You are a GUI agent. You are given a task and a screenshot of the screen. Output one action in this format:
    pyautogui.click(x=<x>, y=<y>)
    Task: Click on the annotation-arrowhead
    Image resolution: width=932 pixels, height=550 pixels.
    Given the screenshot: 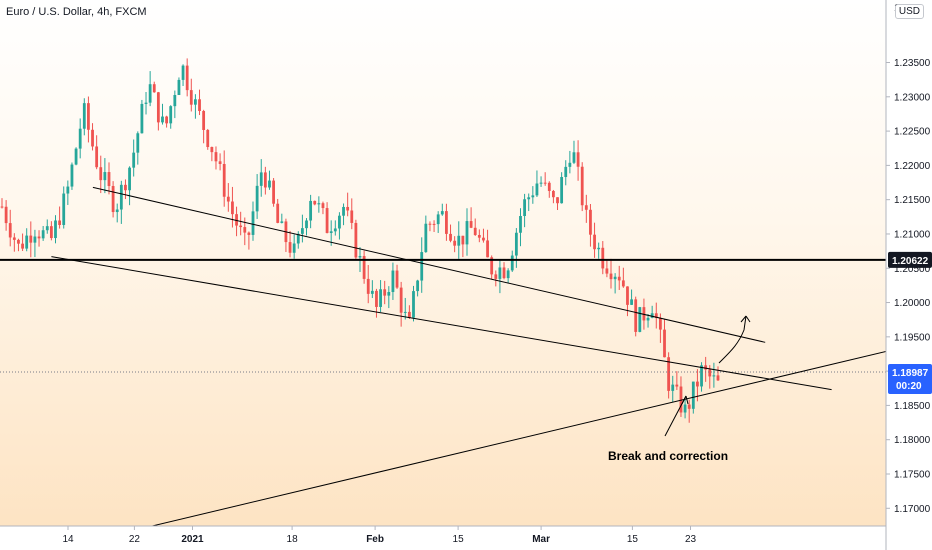 What is the action you would take?
    pyautogui.click(x=685, y=400)
    